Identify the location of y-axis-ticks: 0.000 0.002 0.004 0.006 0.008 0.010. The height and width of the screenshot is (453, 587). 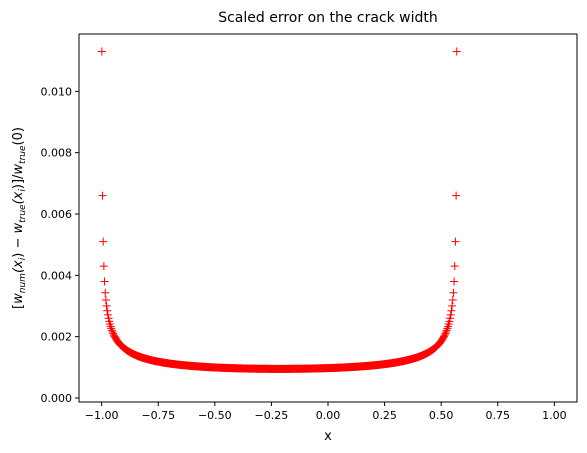
(60, 245).